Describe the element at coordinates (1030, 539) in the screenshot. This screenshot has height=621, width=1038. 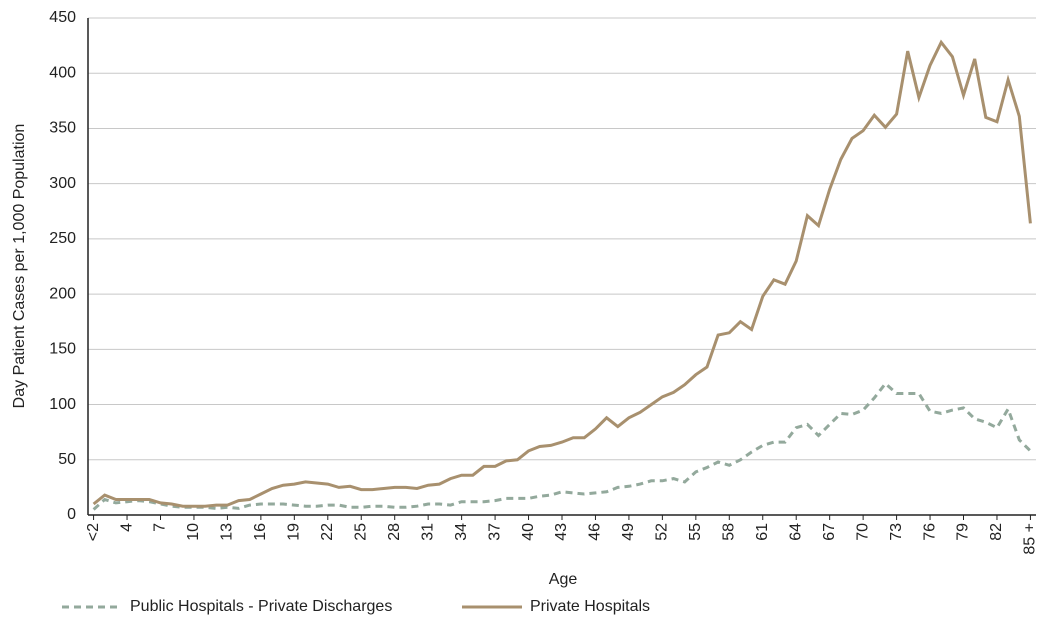
I see `x-tick-label: 85 +` at that location.